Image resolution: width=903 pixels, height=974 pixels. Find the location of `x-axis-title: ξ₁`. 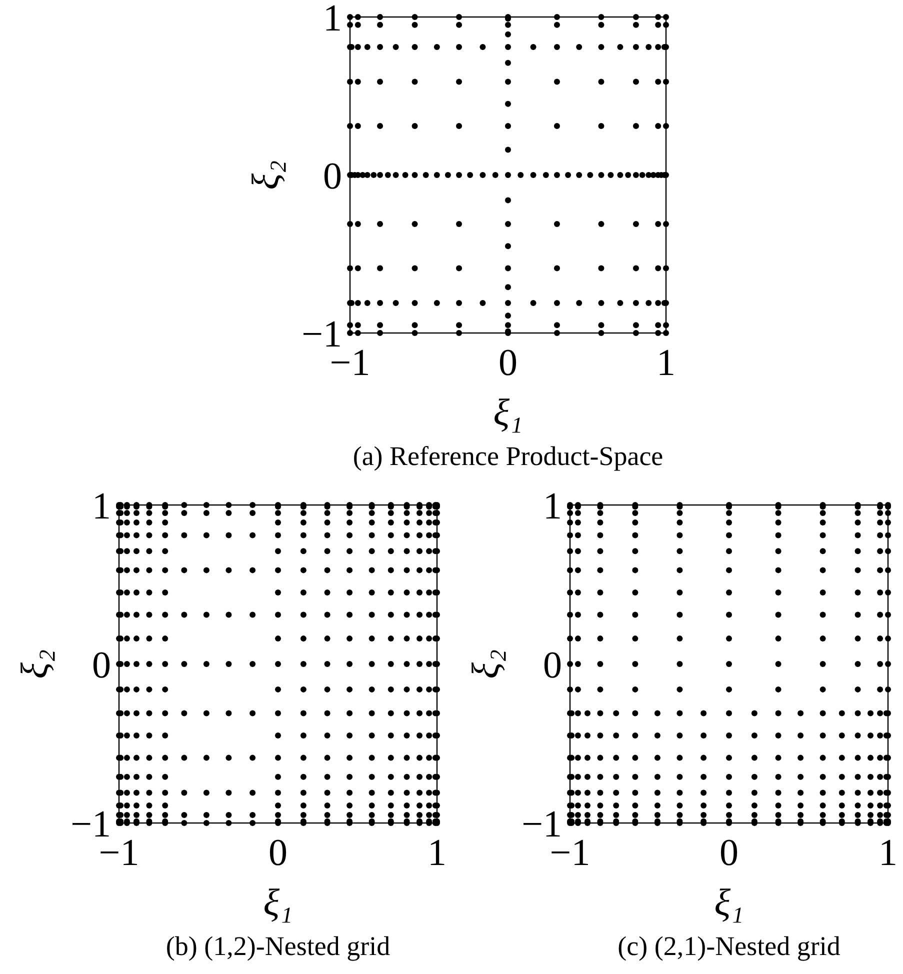

x-axis-title: ξ₁ is located at coordinates (508, 413).